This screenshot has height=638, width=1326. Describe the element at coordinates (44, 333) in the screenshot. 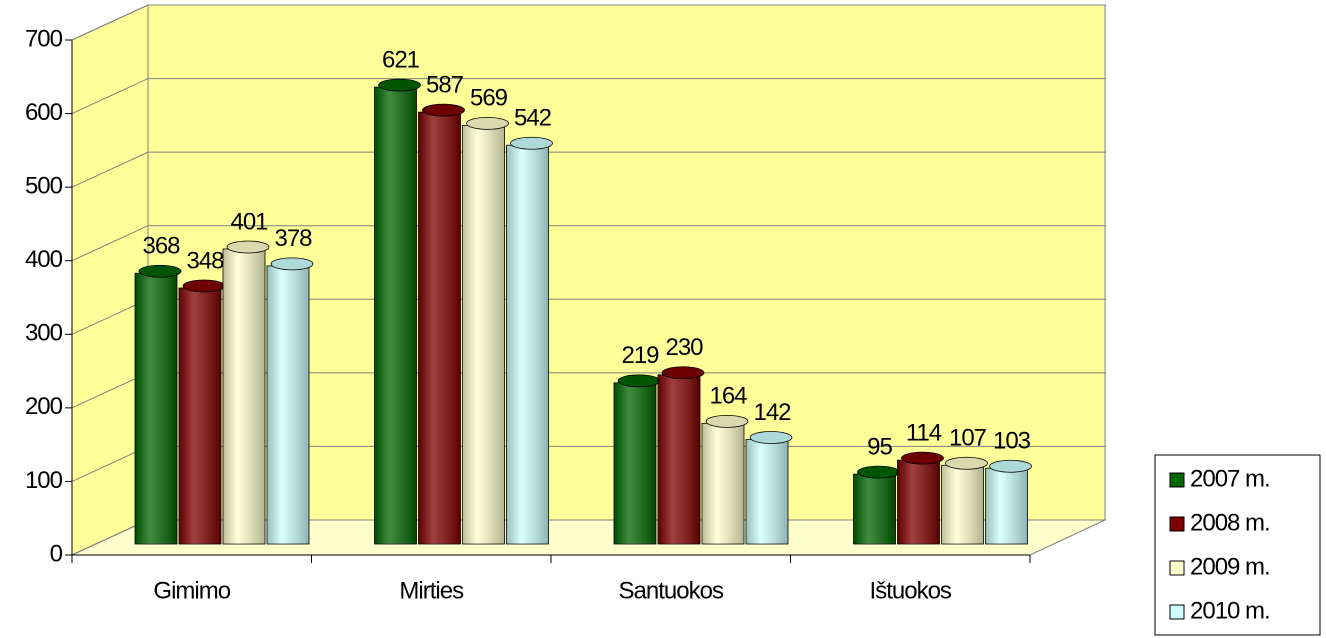

I see `y-tick-label: 300` at that location.